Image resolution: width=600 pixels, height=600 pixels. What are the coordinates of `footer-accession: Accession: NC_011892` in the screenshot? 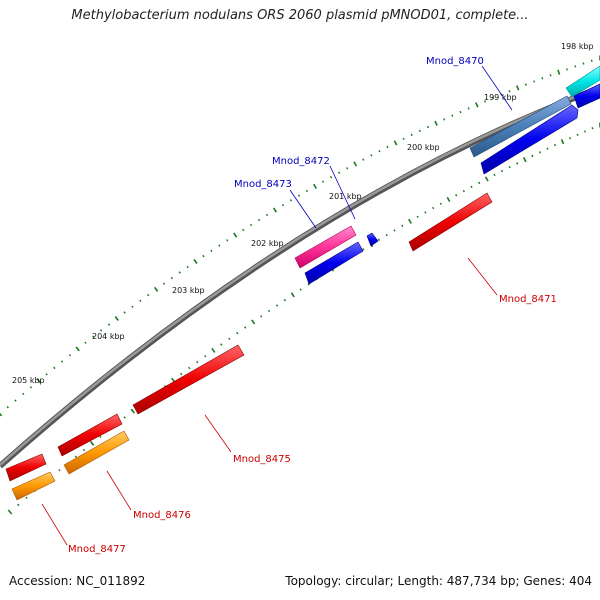 It's located at (77, 581).